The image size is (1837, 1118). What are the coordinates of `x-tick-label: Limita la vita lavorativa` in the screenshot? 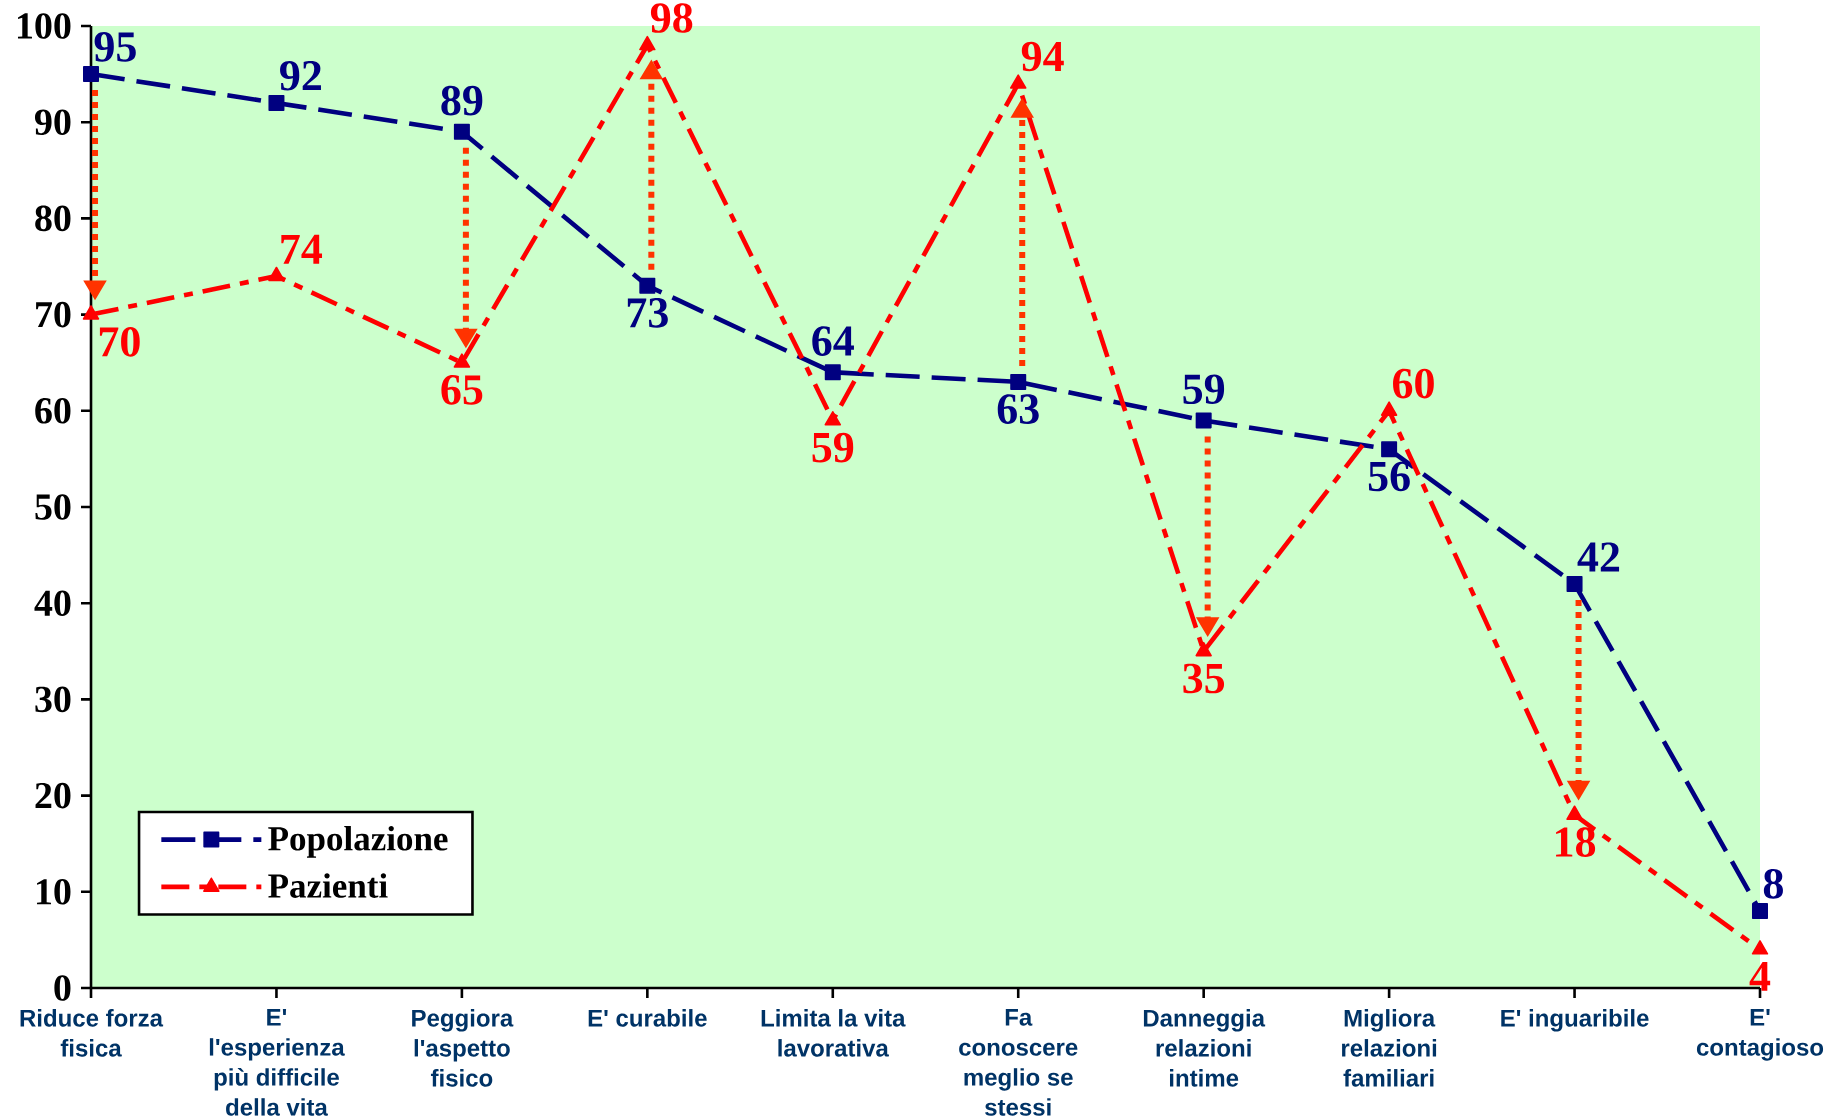 It's located at (833, 1033).